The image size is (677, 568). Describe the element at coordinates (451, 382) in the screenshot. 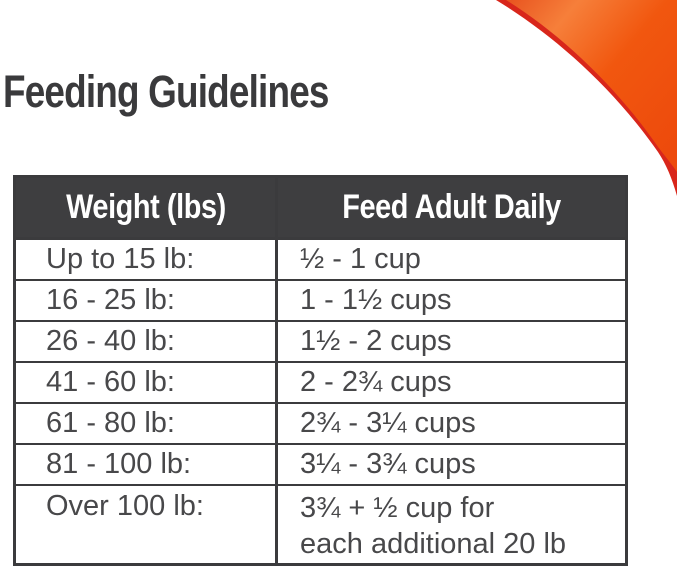

I see `feed-cell: 2 - 2¾ cups` at that location.